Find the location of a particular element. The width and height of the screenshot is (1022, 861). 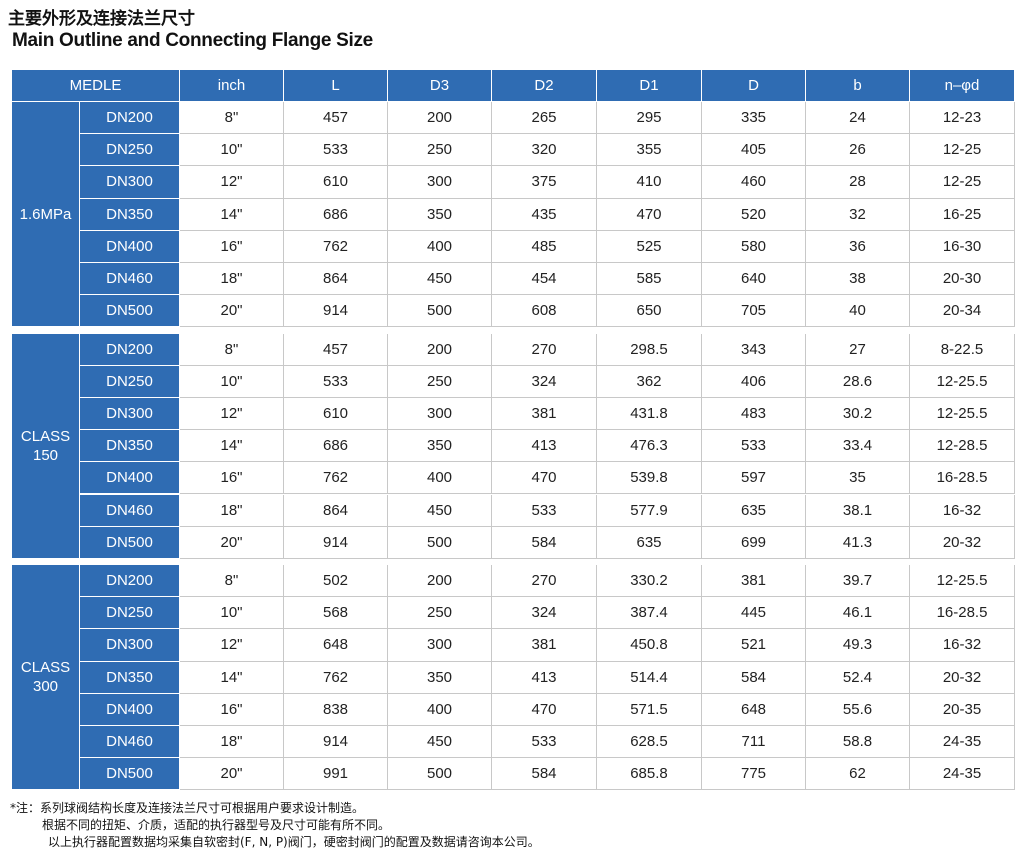

group-label-line: 1.6MPa is located at coordinates (45, 214).